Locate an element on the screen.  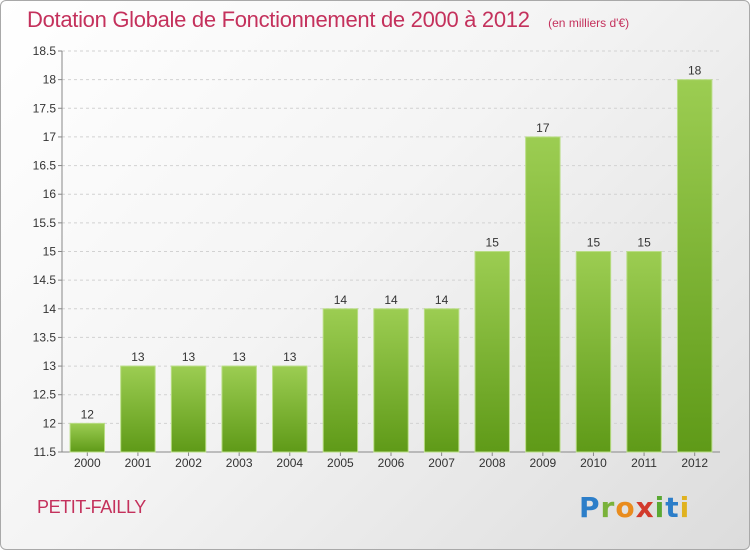
y-tick-label: 17 is located at coordinates (50, 137).